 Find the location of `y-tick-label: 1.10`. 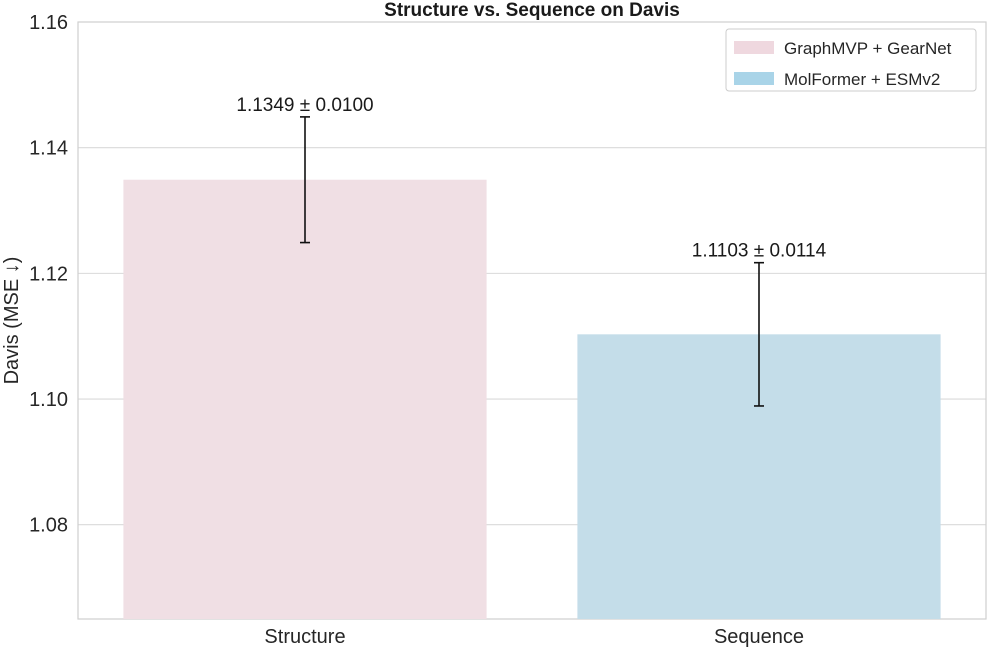

y-tick-label: 1.10 is located at coordinates (48, 400).